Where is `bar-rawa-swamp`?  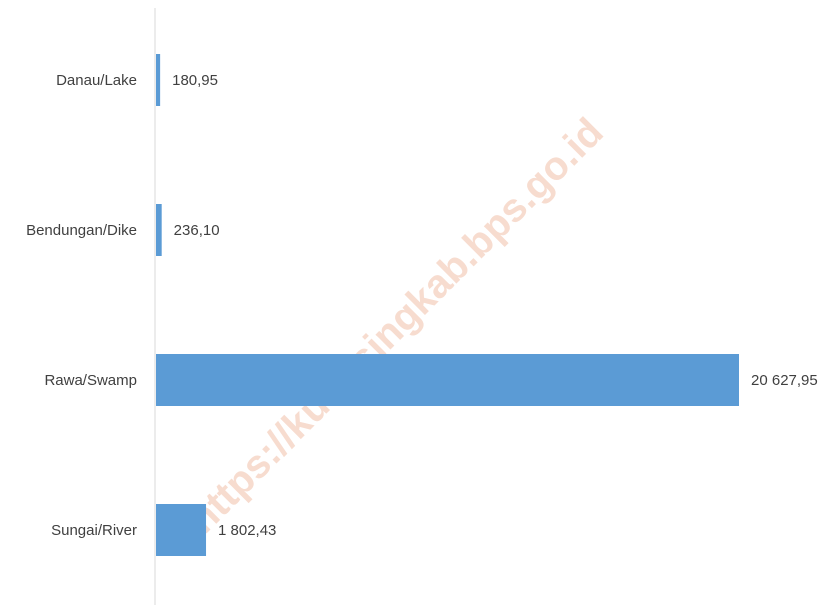 bar-rawa-swamp is located at coordinates (447, 380).